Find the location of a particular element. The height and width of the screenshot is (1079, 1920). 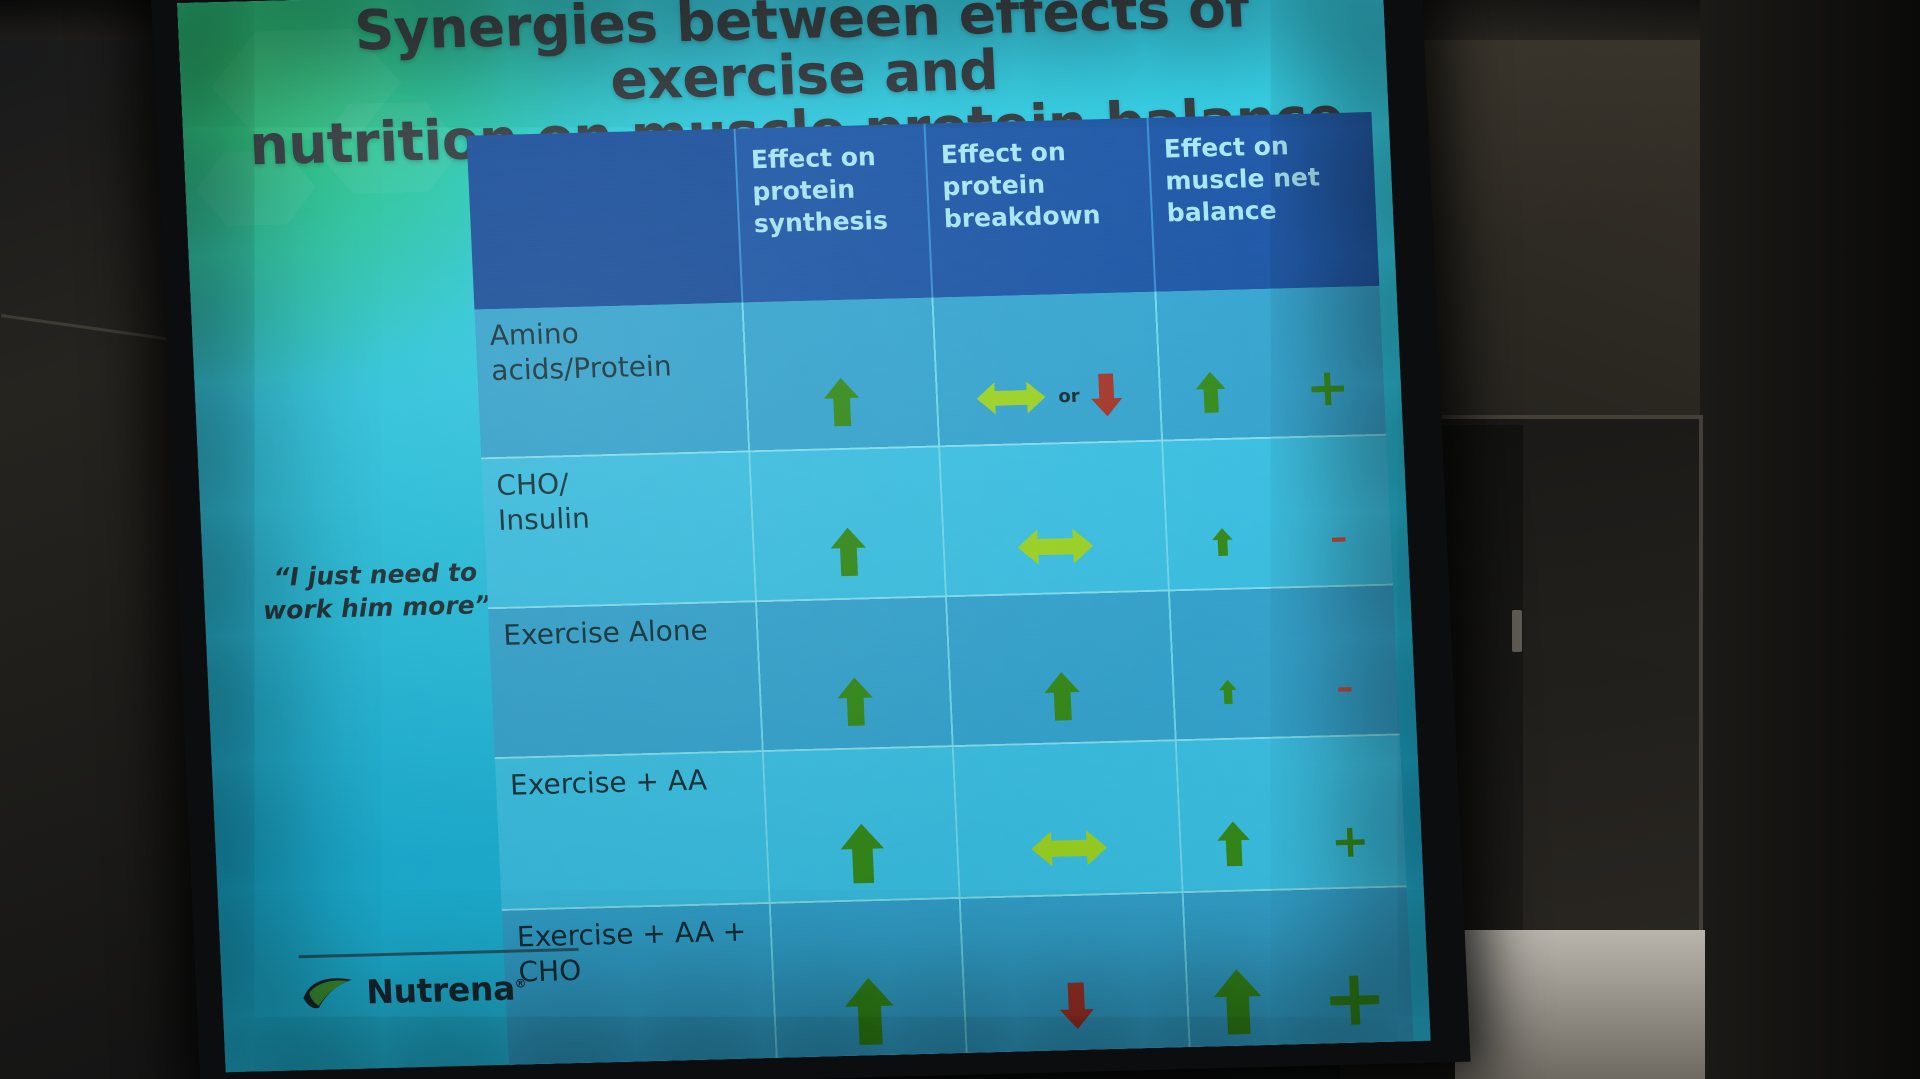

table-row: CHO/ Insulin – is located at coordinates (937, 521).